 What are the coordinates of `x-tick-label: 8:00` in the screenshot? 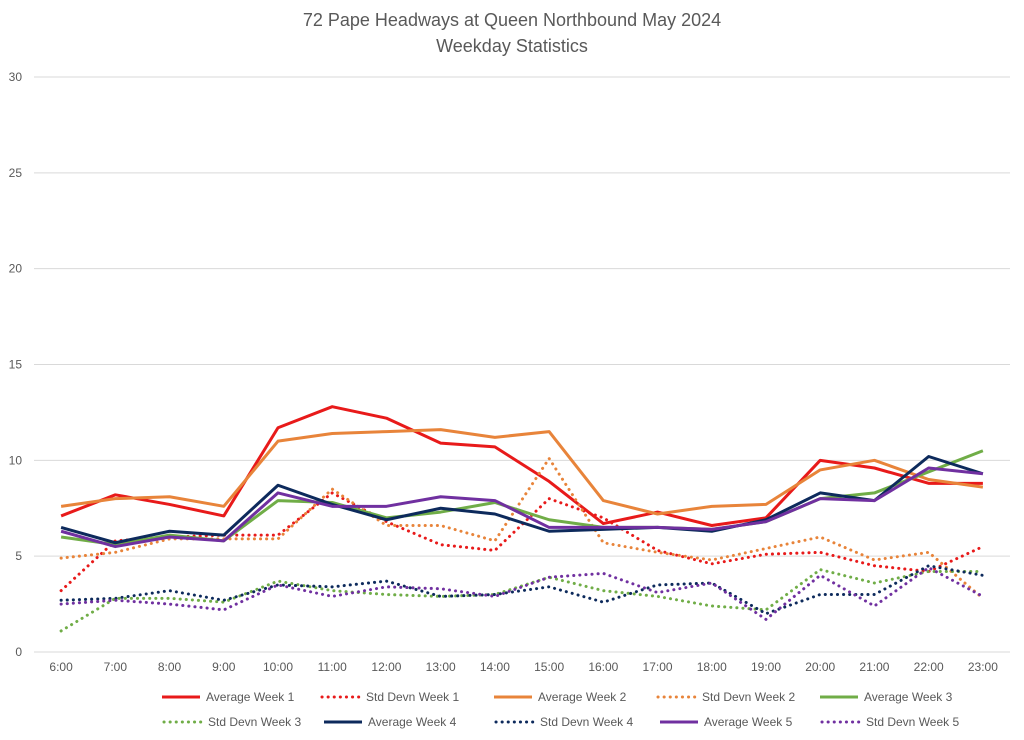 It's located at (170, 667).